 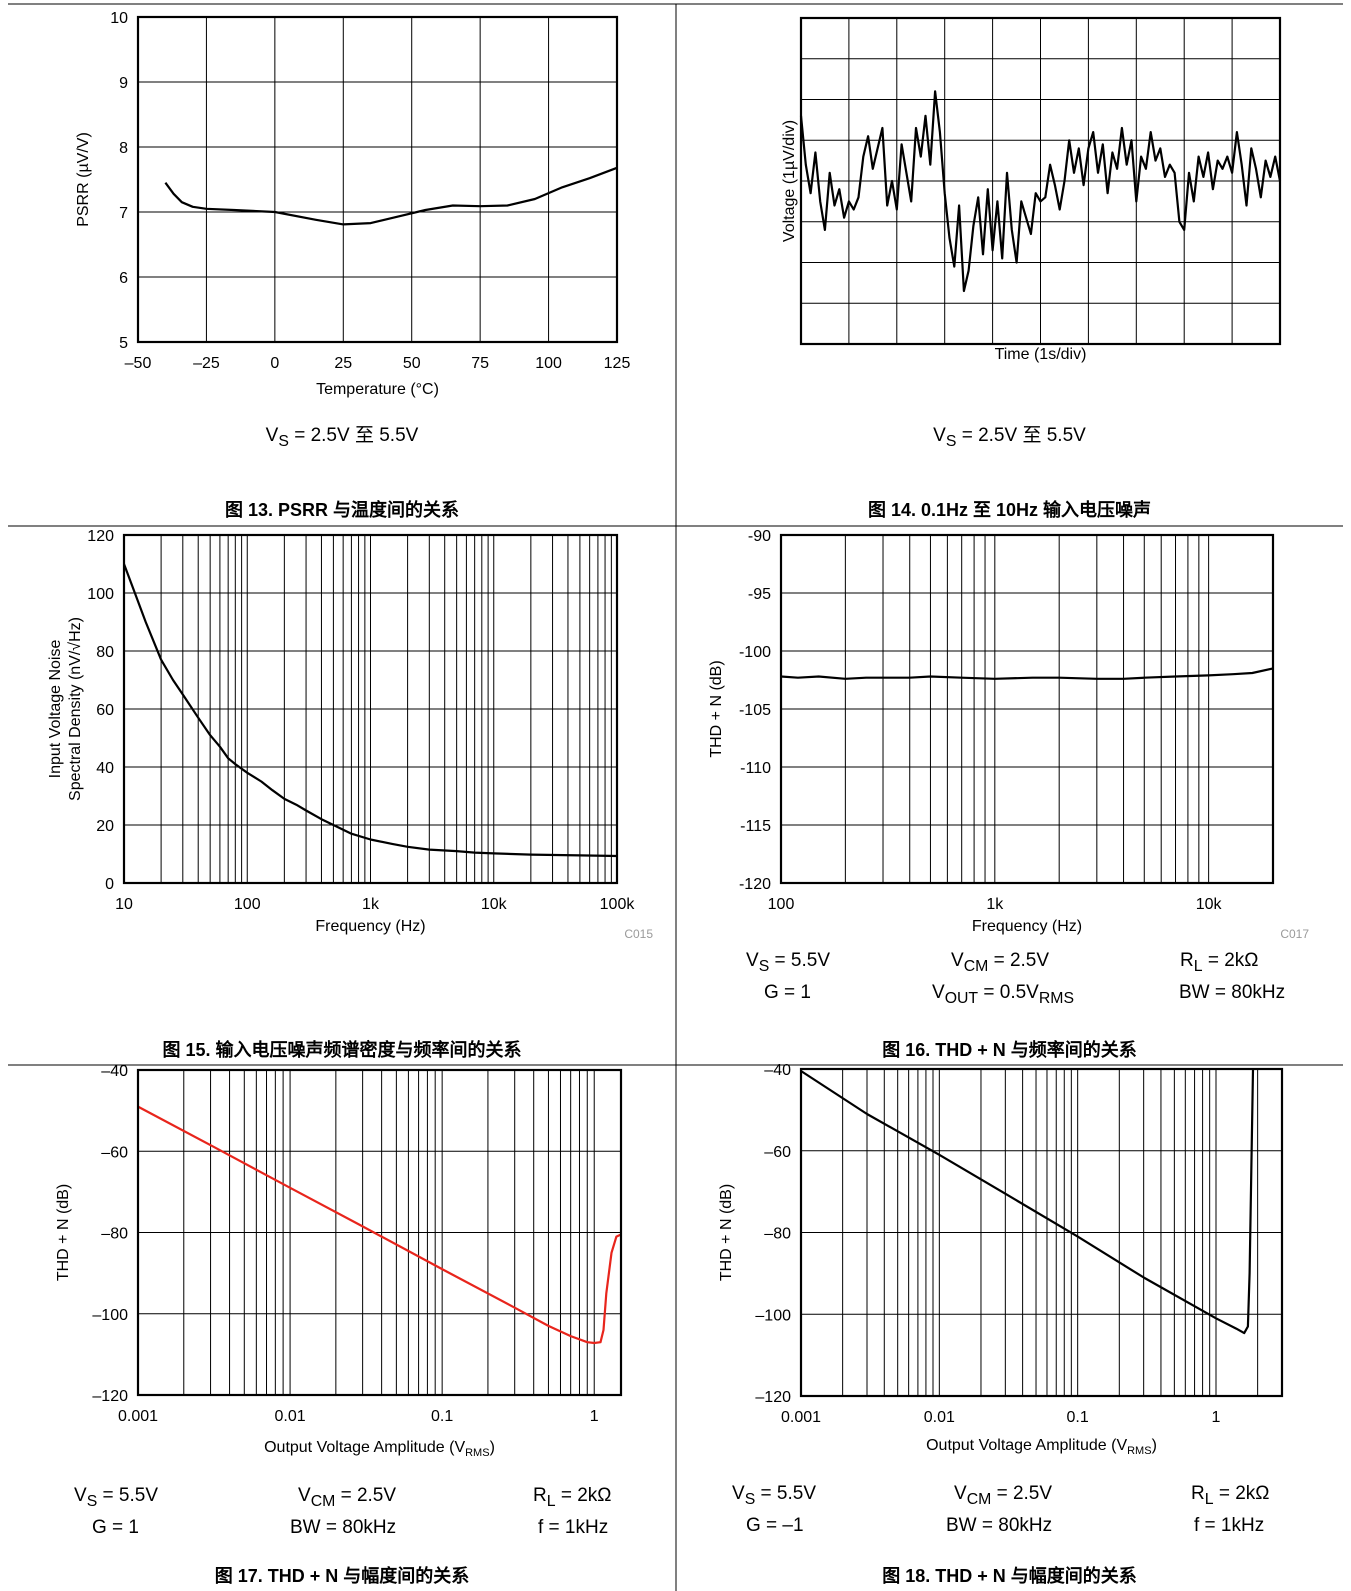 I want to click on figure-code: C017, so click(x=1294, y=934).